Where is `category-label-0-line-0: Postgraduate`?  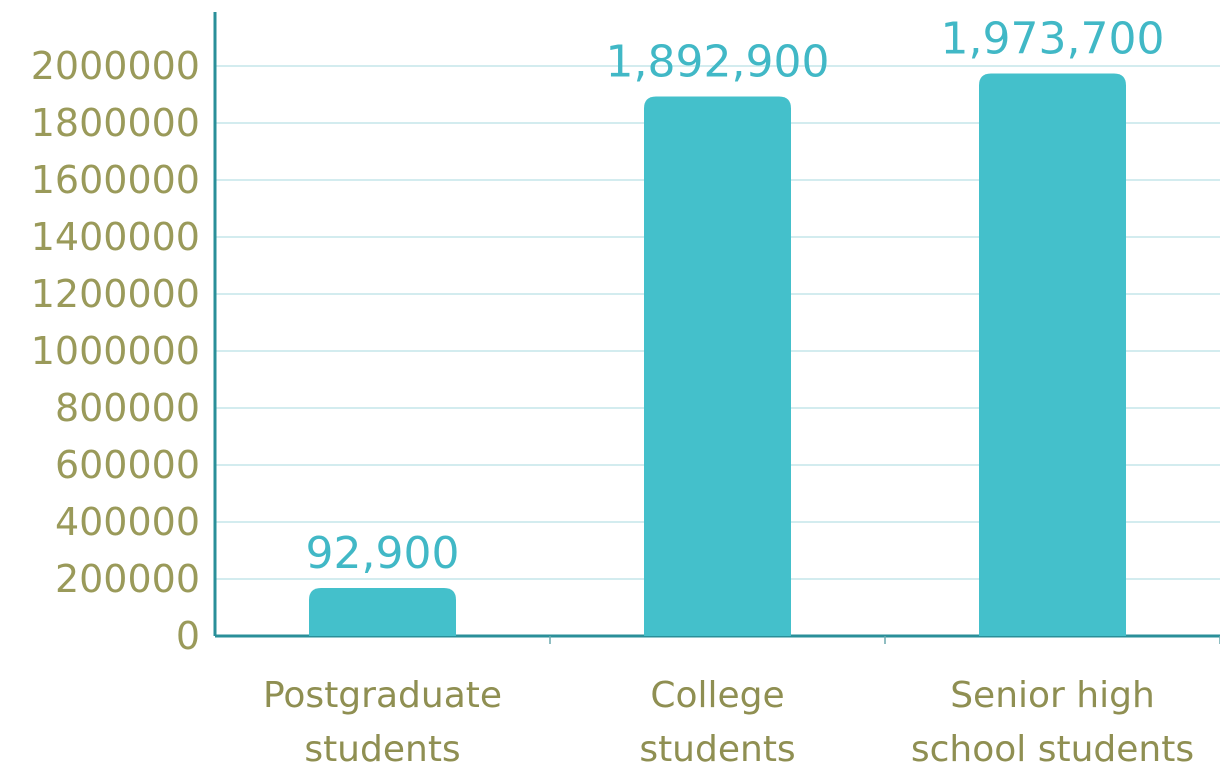 category-label-0-line-0: Postgraduate is located at coordinates (382, 695).